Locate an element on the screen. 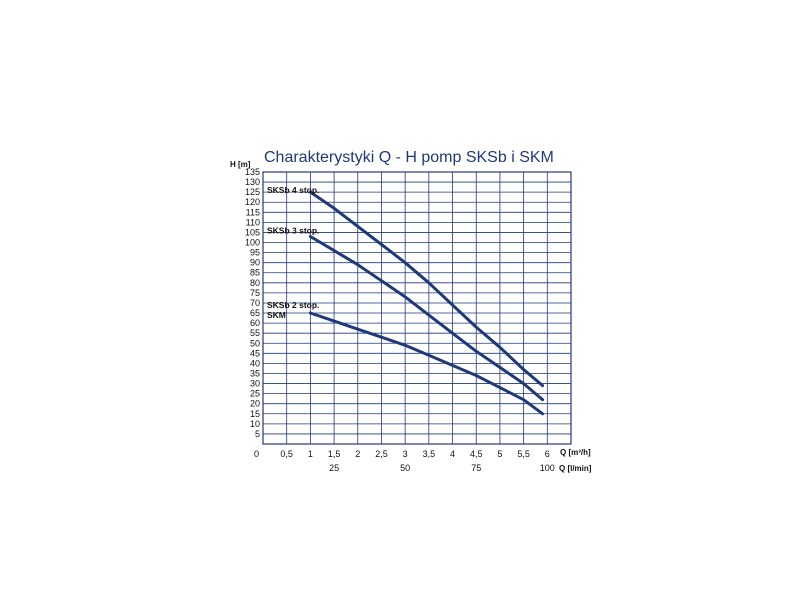 The image size is (800, 600). x-tick-label: 2 is located at coordinates (357, 454).